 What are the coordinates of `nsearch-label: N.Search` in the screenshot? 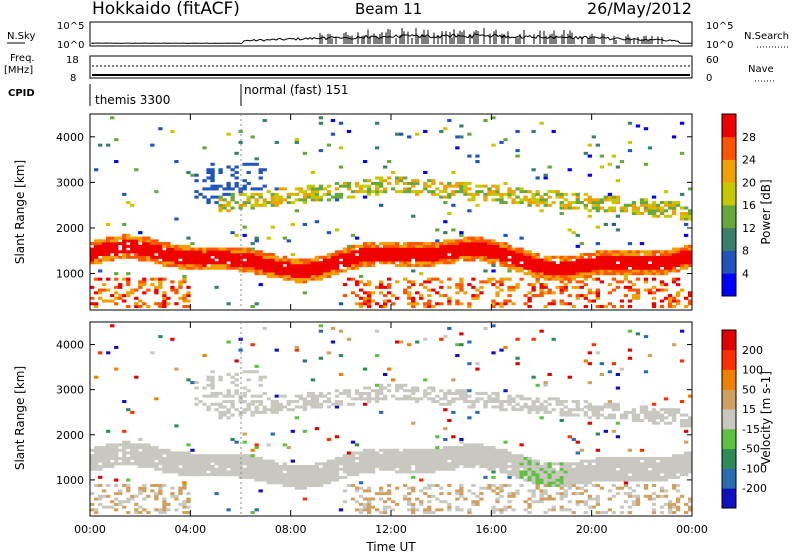 It's located at (766, 36).